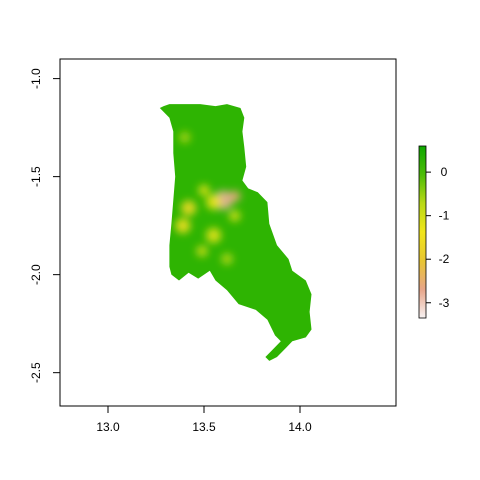  Describe the element at coordinates (36, 176) in the screenshot. I see `y-tick-label: -1.5` at that location.